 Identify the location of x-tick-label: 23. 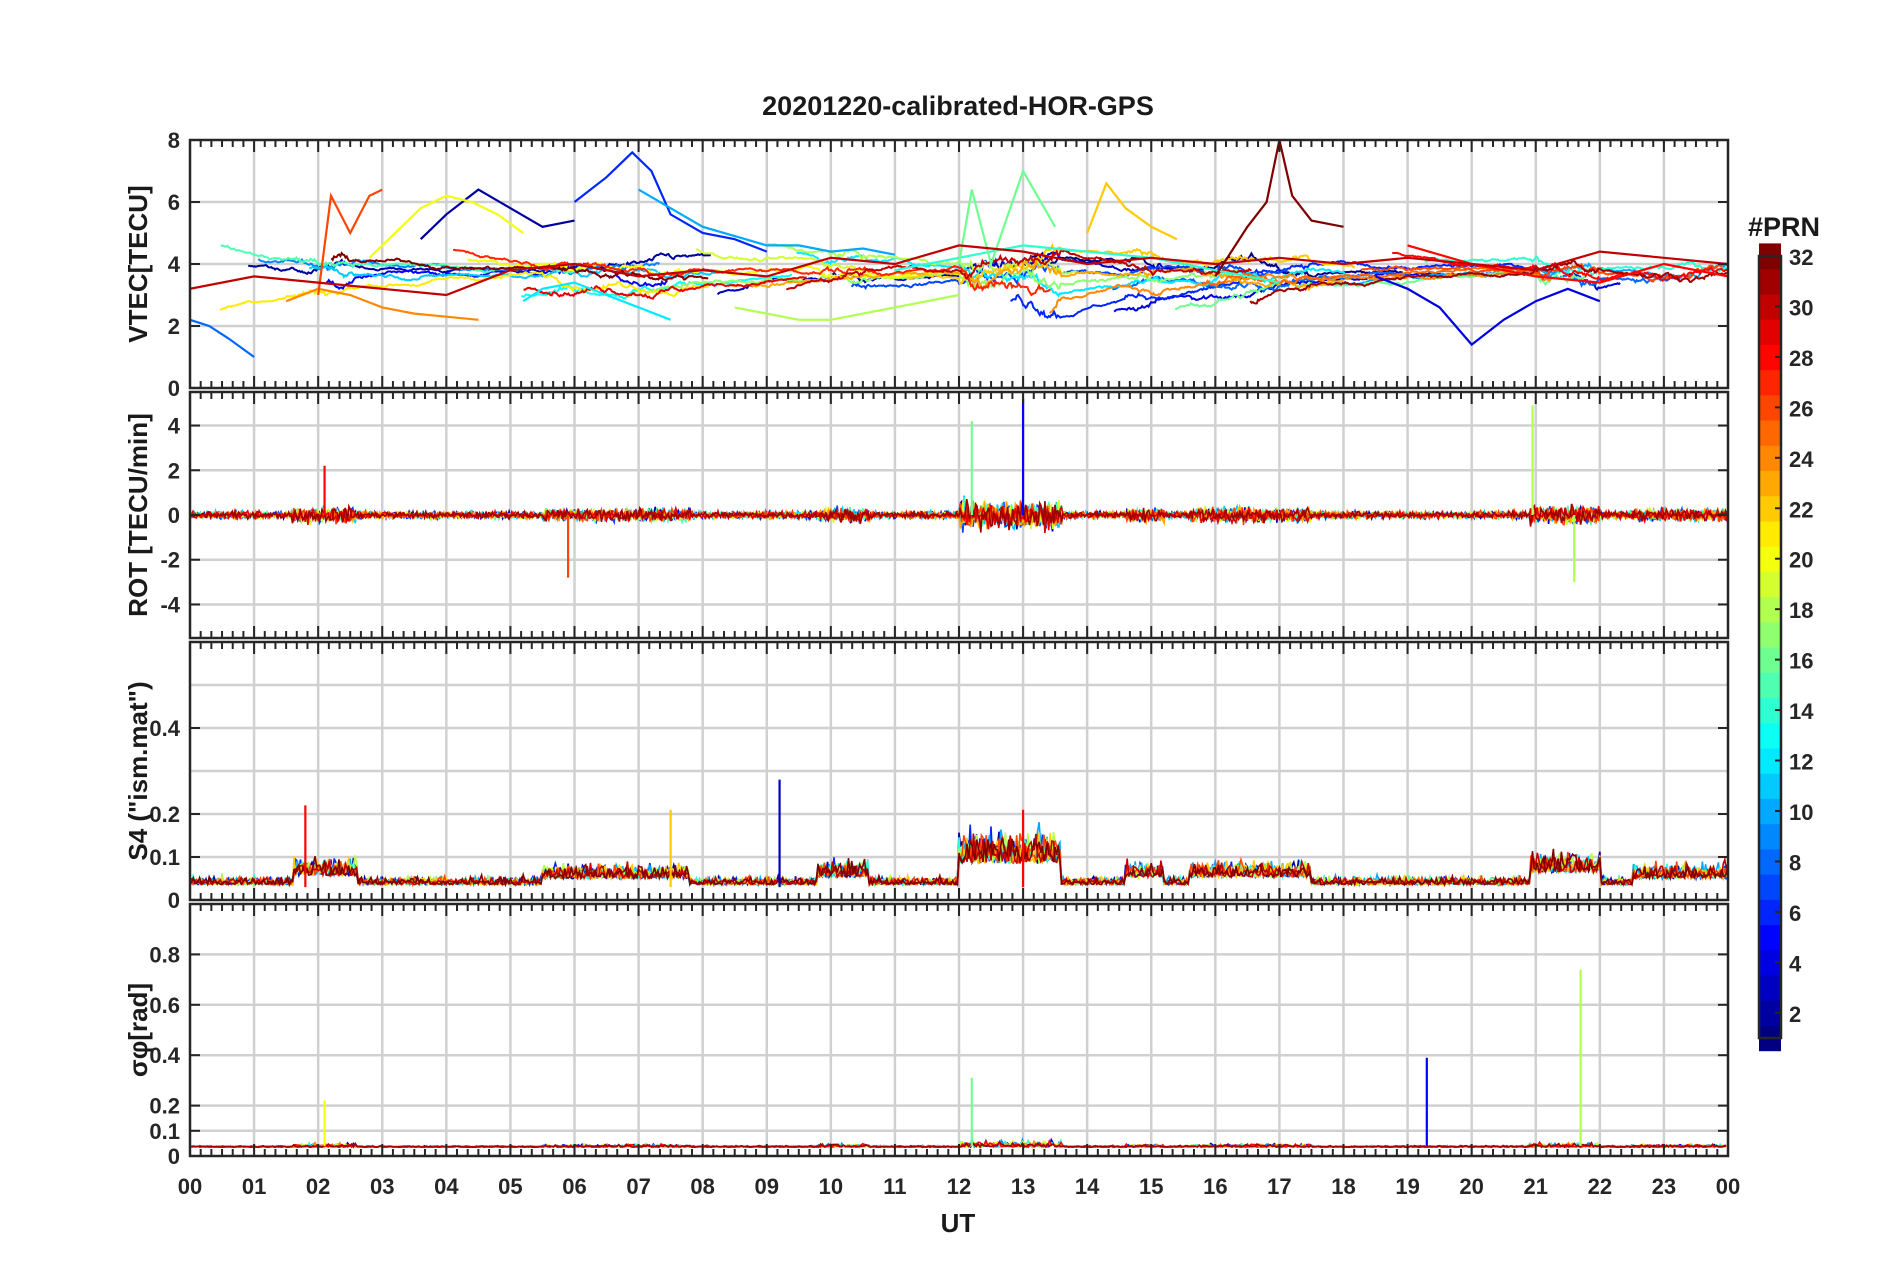
(1664, 1186).